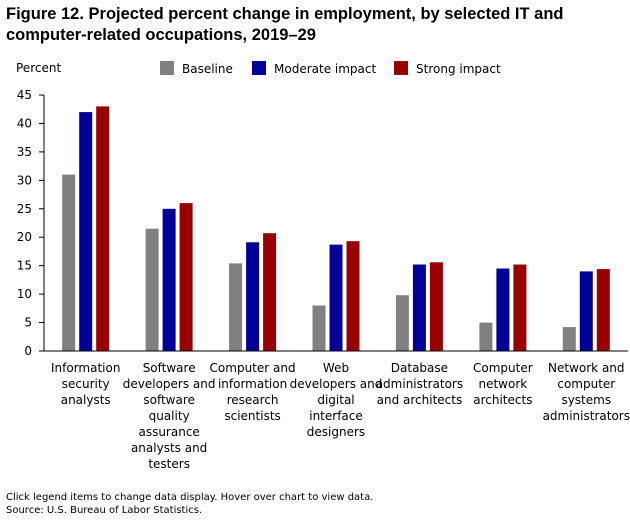 The width and height of the screenshot is (630, 521). Describe the element at coordinates (325, 69) in the screenshot. I see `legend-label: Moderate impact` at that location.